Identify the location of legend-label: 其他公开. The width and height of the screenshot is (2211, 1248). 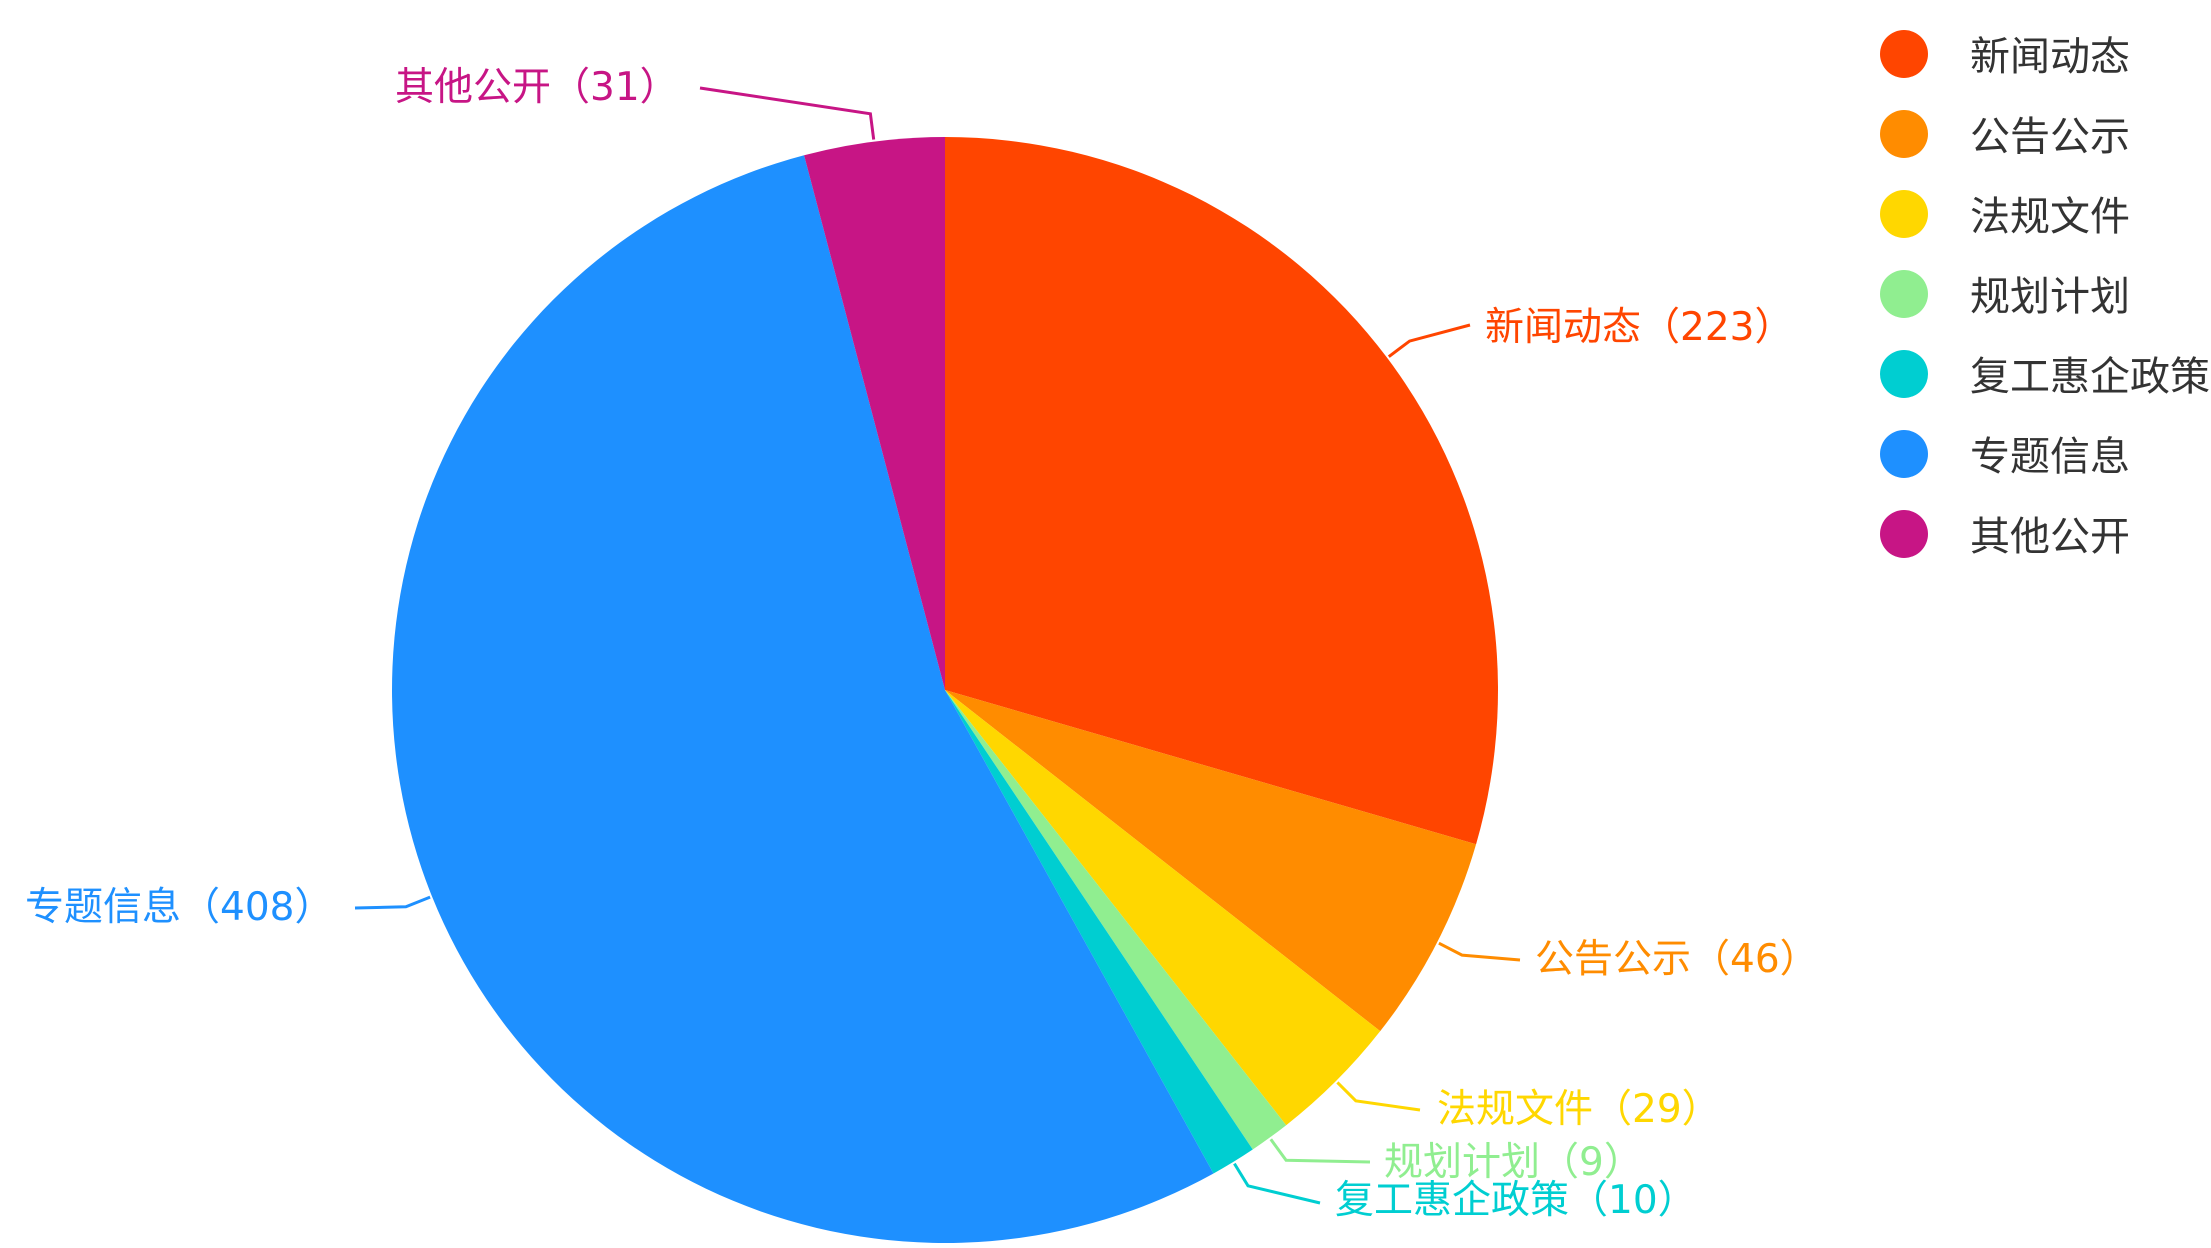
(2050, 537).